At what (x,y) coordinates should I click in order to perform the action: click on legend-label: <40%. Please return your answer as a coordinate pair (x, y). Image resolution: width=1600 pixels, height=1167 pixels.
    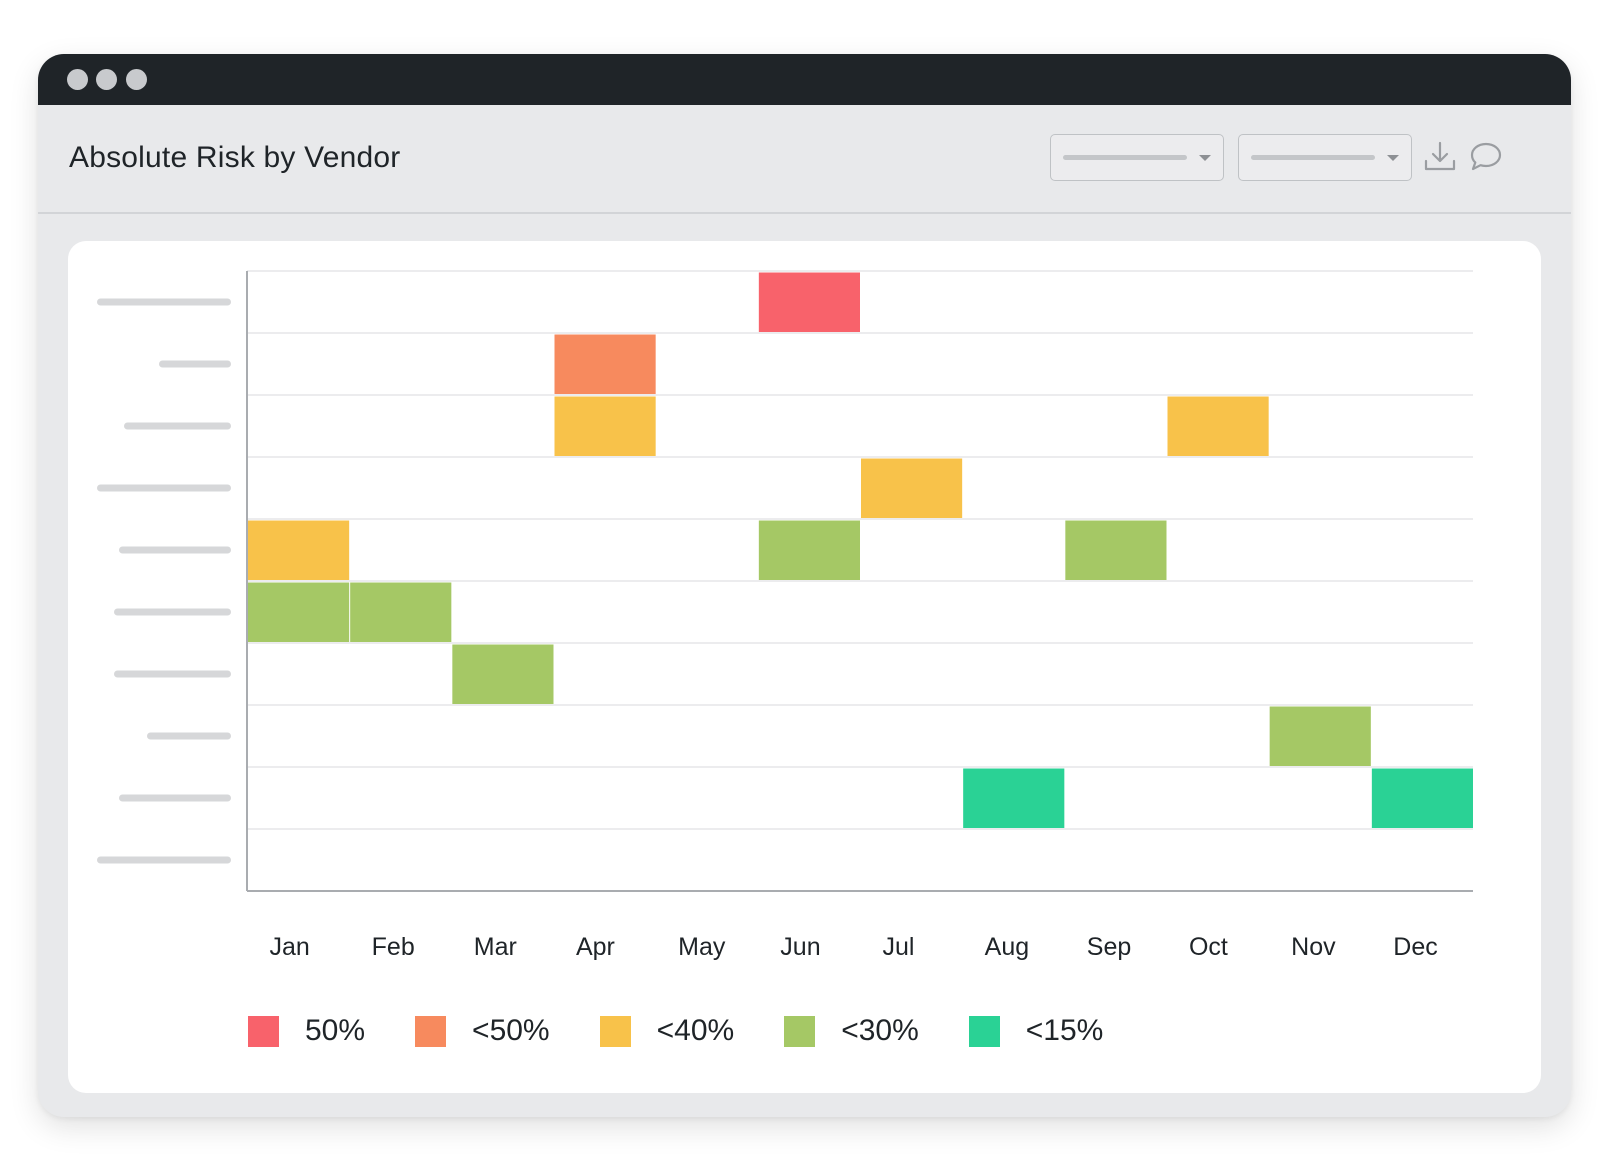
    Looking at the image, I should click on (695, 1030).